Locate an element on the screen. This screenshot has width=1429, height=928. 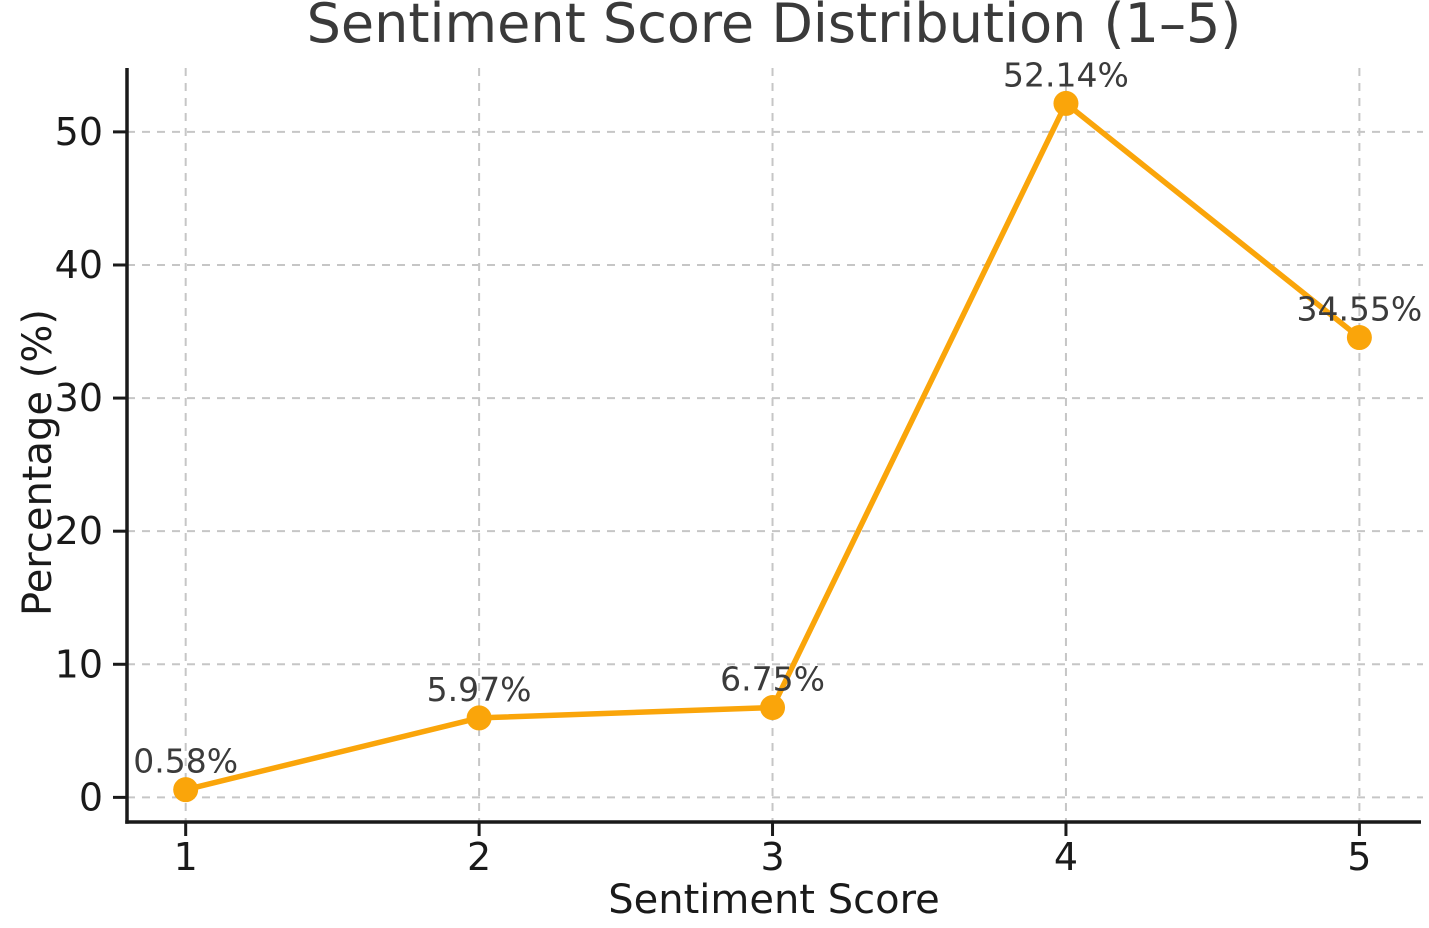
x-tick-label: 1 is located at coordinates (186, 857).